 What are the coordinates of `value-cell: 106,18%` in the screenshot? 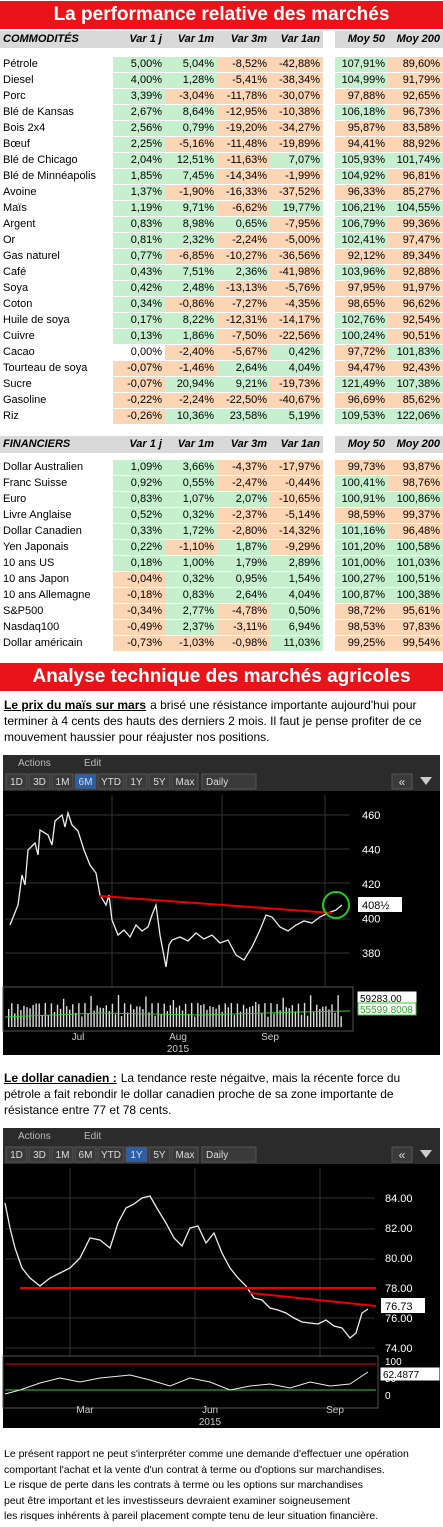 It's located at (361, 112).